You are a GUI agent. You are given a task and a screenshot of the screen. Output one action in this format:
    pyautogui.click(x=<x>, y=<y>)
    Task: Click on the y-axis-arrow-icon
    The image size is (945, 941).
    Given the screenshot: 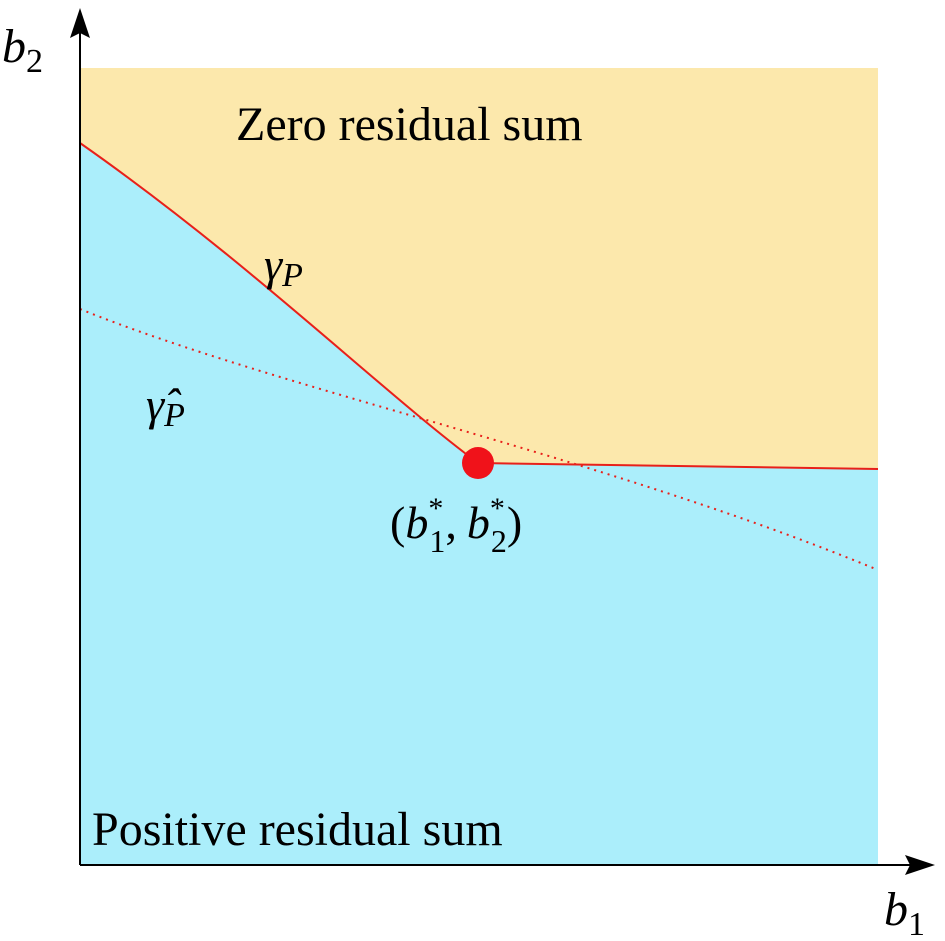 What is the action you would take?
    pyautogui.click(x=80, y=23)
    